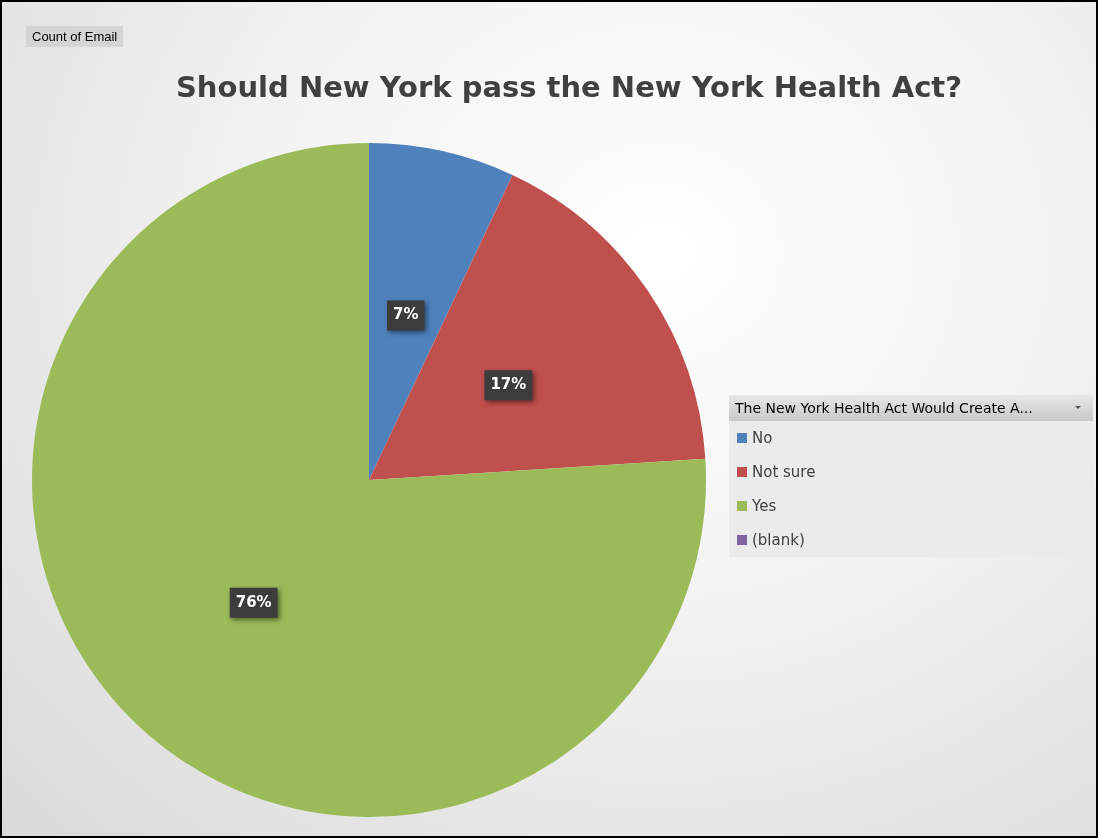 The width and height of the screenshot is (1098, 838). Describe the element at coordinates (784, 472) in the screenshot. I see `legend-label: Not sure` at that location.